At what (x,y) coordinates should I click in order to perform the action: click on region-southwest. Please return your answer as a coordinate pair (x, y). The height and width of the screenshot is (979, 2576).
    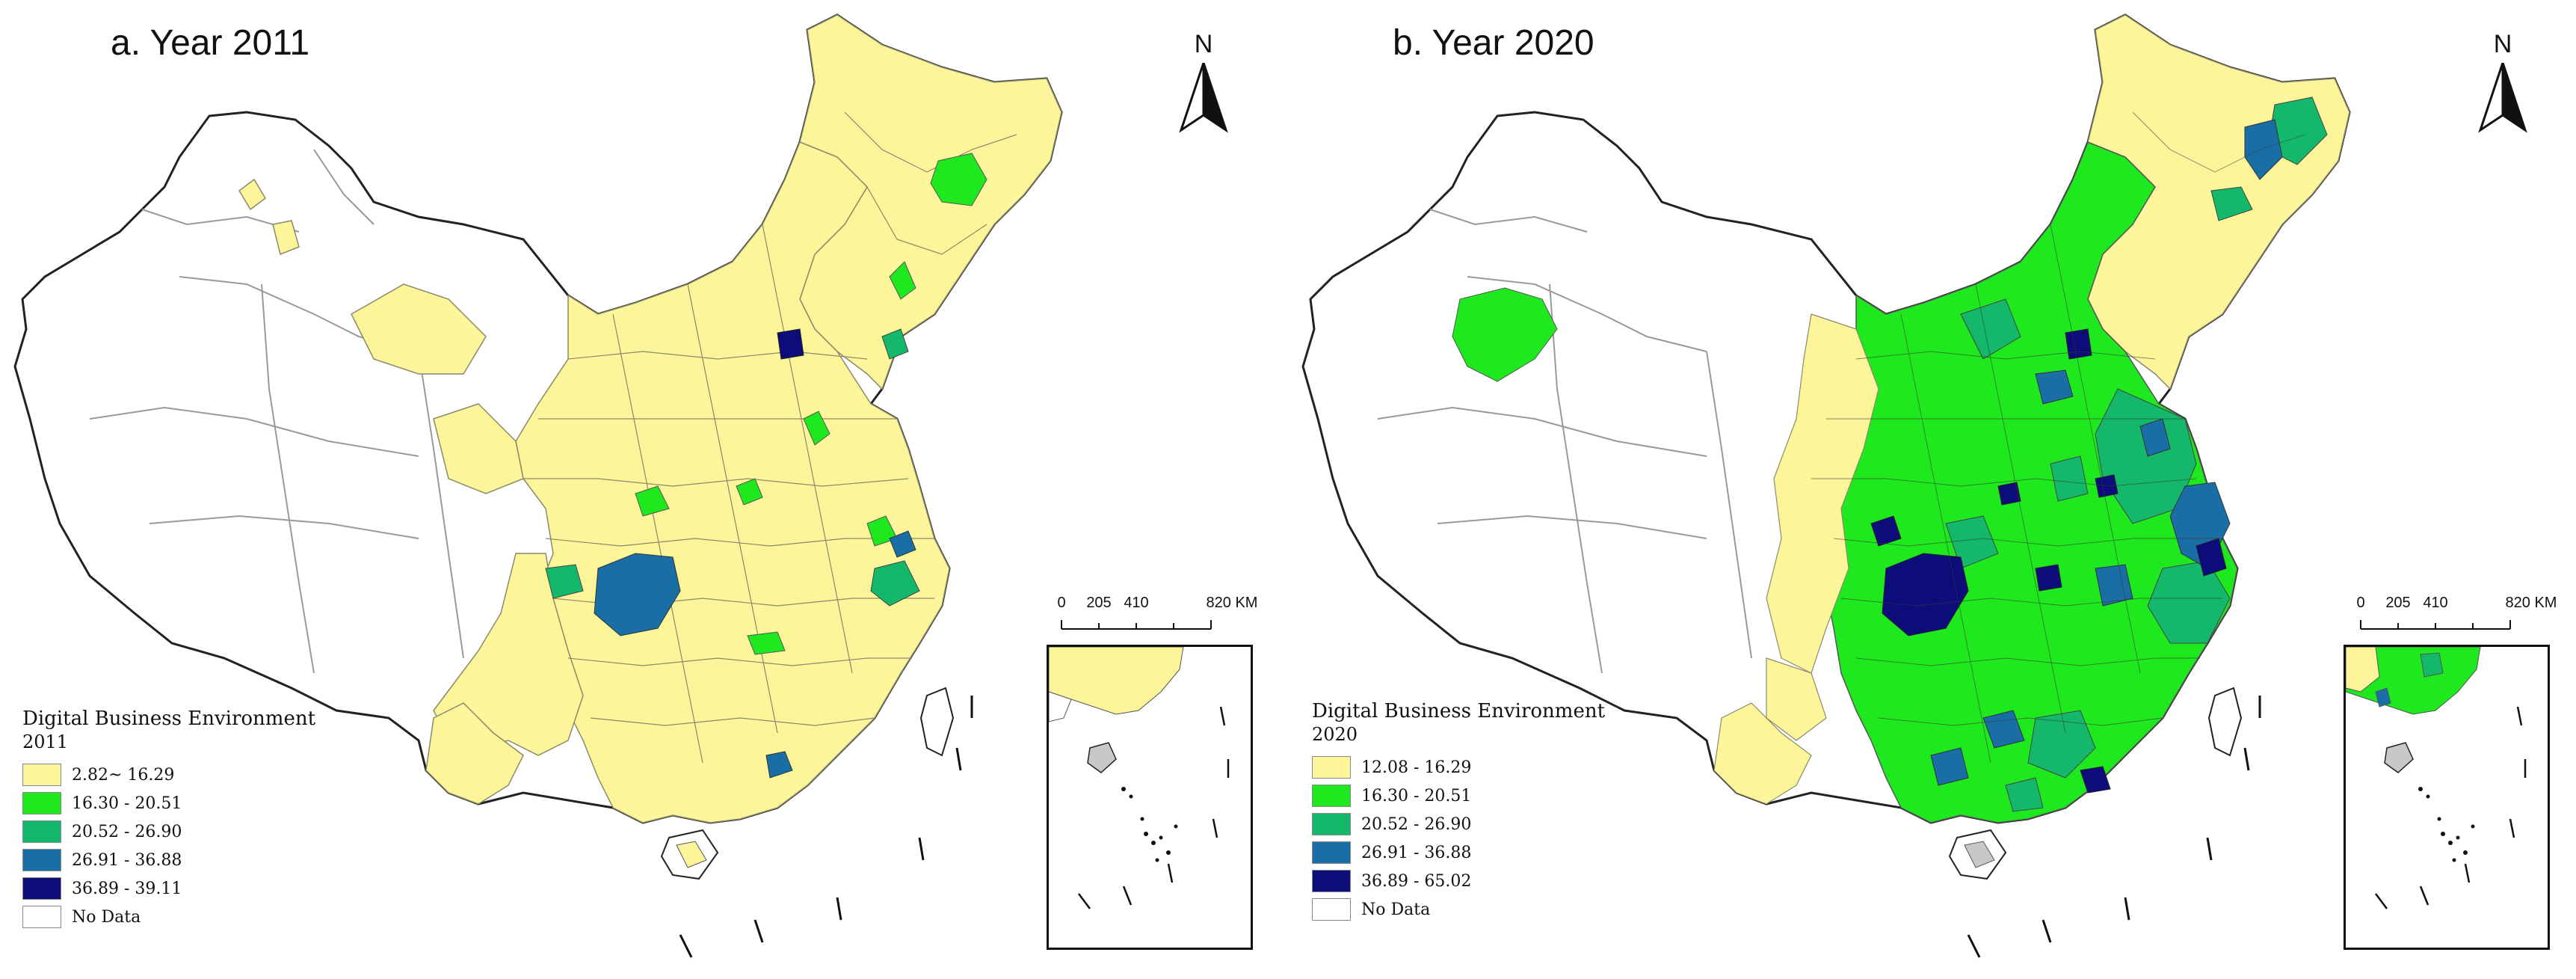
    Looking at the image, I should click on (508, 654).